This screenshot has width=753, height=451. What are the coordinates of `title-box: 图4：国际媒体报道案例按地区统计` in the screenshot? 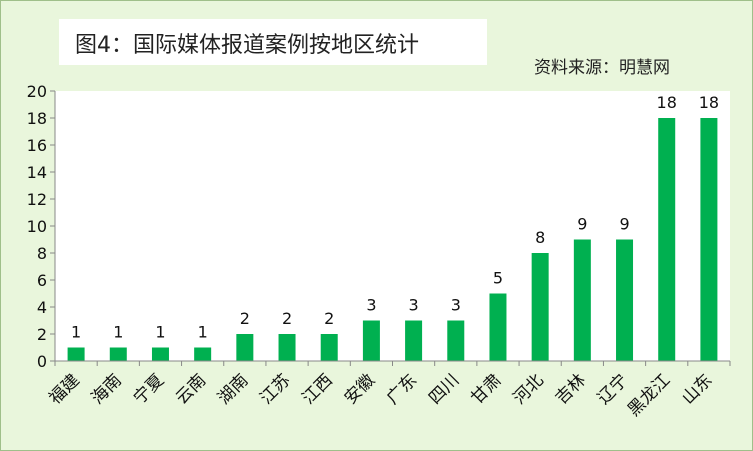 It's located at (273, 42).